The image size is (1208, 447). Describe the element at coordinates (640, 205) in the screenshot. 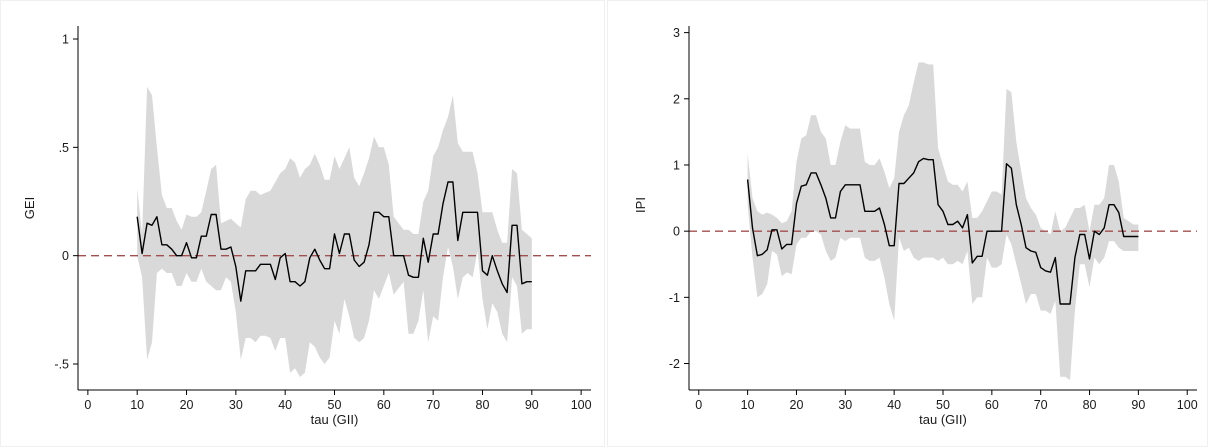

I see `y-axis-title: IPI` at that location.